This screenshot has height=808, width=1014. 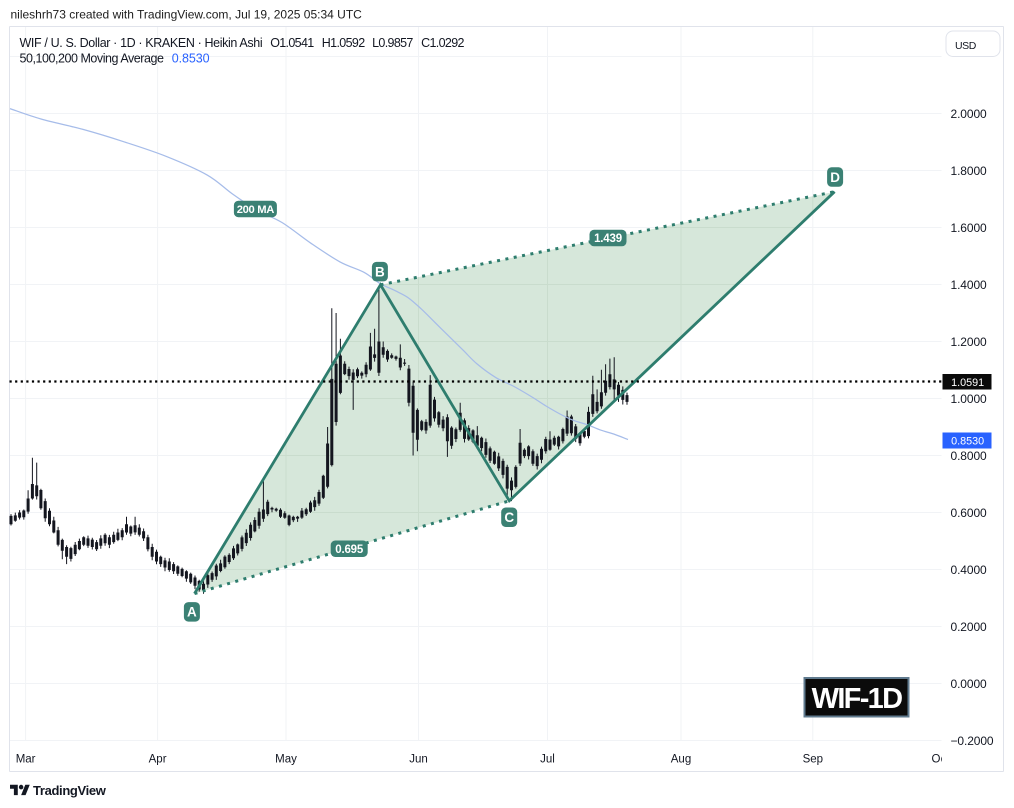 What do you see at coordinates (418, 760) in the screenshot?
I see `svg-text: Jun` at bounding box center [418, 760].